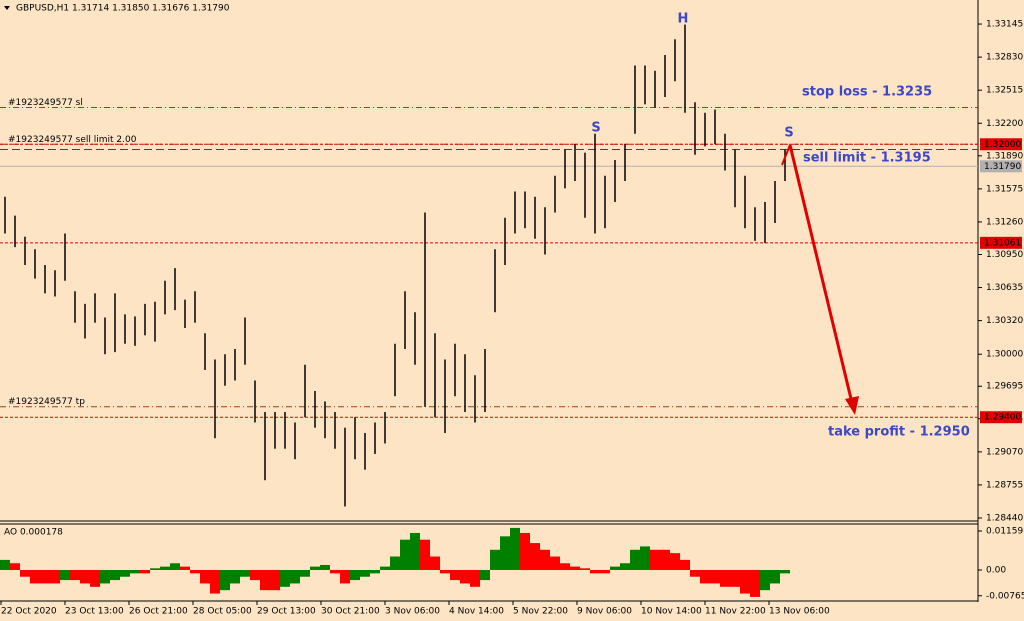  Describe the element at coordinates (1004, 387) in the screenshot. I see `y-tick-label: 1.29695` at that location.